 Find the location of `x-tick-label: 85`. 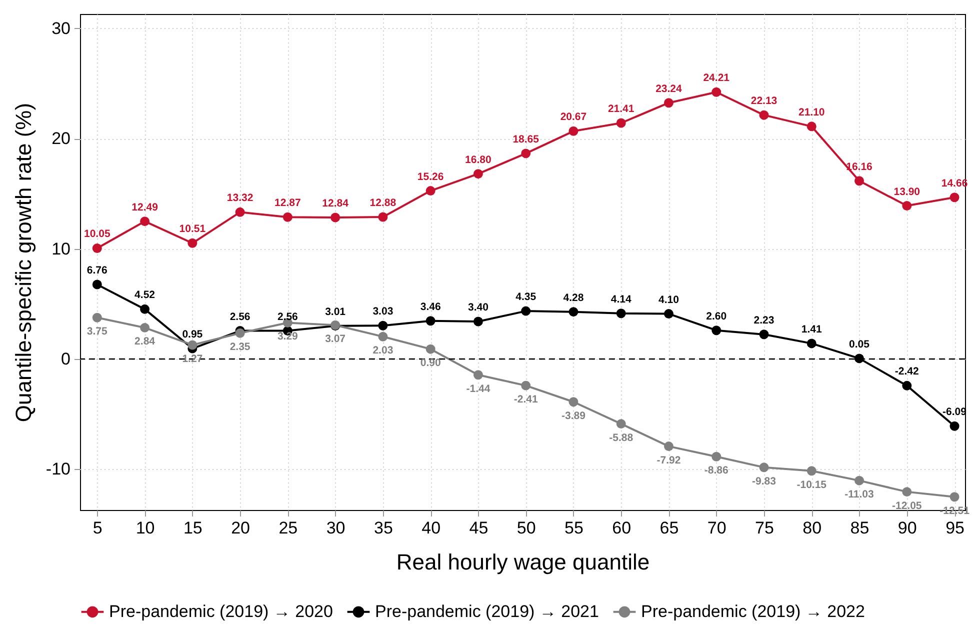

x-tick-label: 85 is located at coordinates (860, 528).